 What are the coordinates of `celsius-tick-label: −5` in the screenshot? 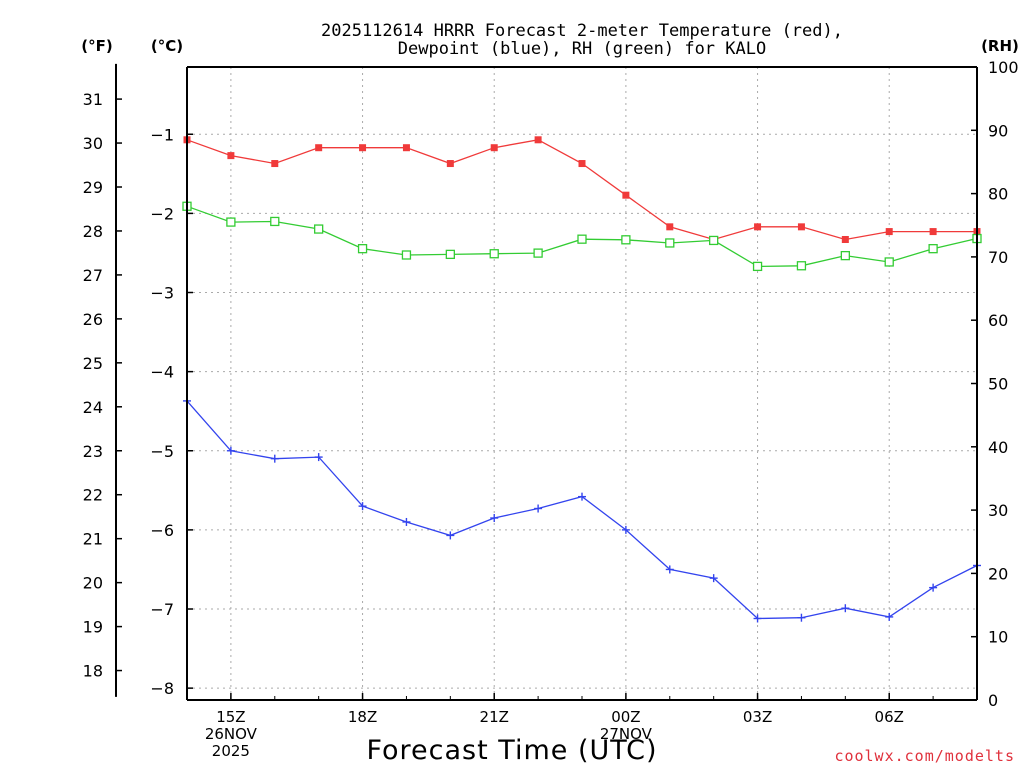 It's located at (162, 451).